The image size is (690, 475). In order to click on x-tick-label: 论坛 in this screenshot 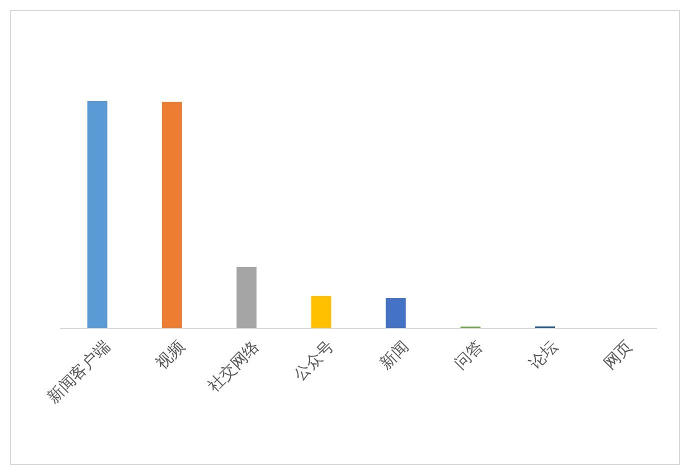, I will do `click(544, 355)`.